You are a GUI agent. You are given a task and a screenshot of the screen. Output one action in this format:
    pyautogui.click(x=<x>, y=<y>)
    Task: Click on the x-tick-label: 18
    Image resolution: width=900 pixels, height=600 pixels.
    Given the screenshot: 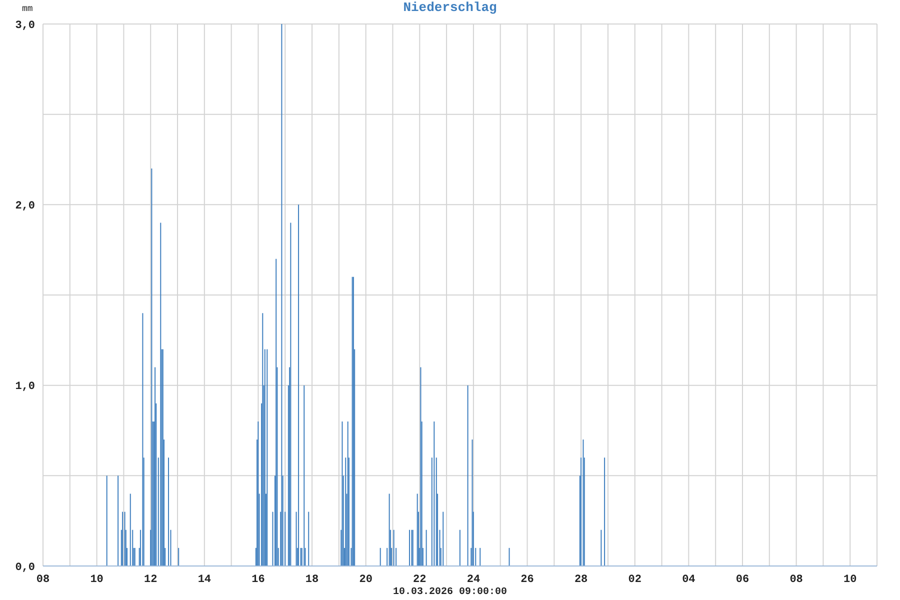 What is the action you would take?
    pyautogui.click(x=312, y=580)
    